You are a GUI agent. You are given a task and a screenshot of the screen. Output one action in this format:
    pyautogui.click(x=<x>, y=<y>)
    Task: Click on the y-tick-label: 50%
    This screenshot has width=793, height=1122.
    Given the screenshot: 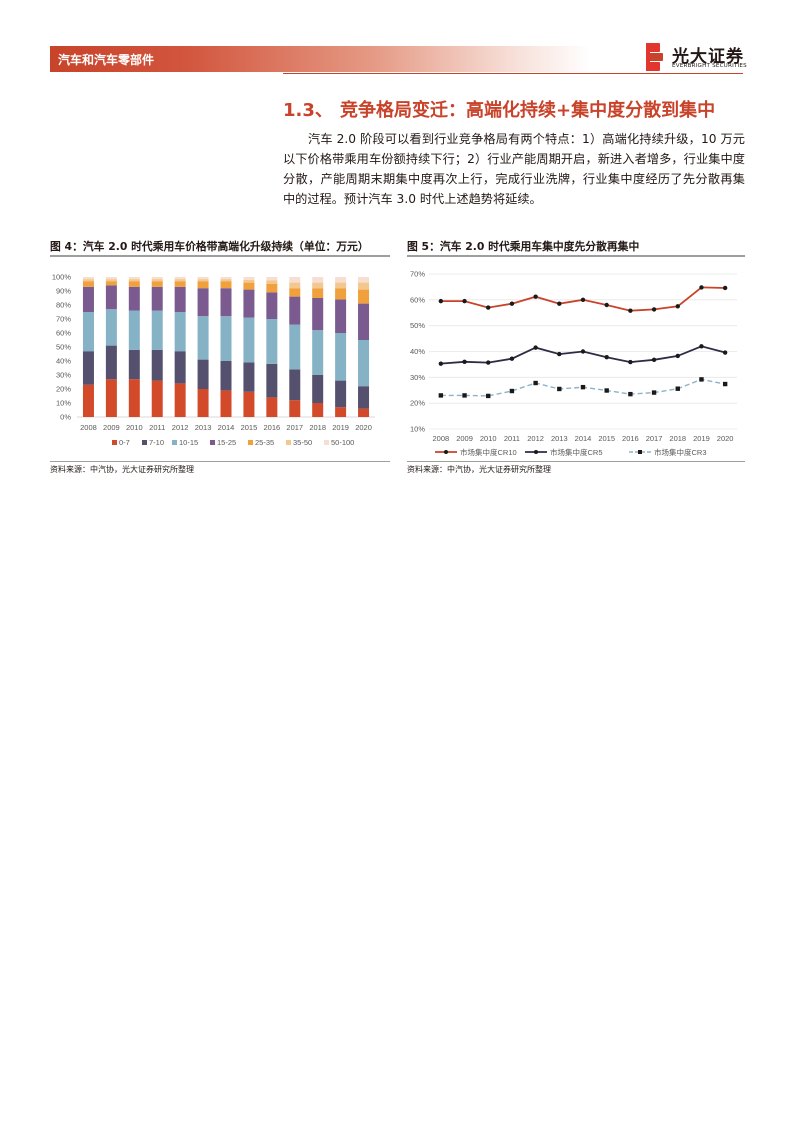 What is the action you would take?
    pyautogui.click(x=63, y=347)
    